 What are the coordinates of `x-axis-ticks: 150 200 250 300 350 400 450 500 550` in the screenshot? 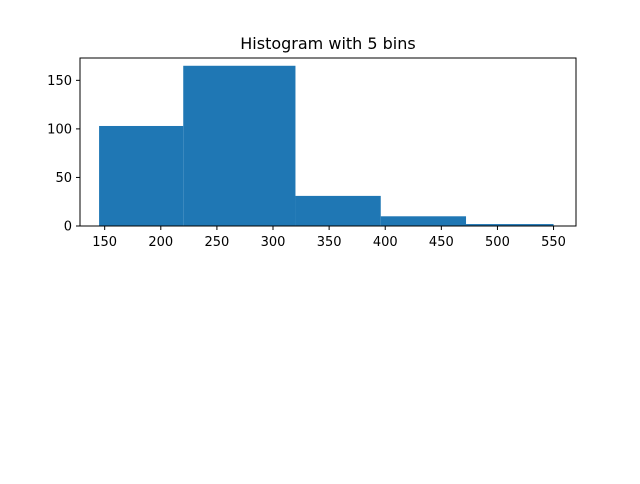 It's located at (329, 238).